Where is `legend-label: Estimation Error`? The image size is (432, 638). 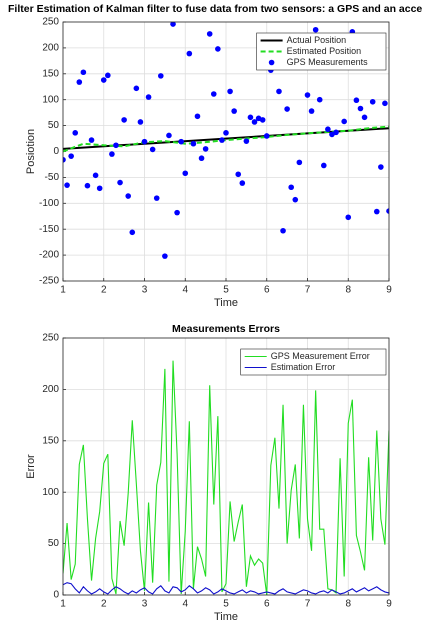 legend-label: Estimation Error is located at coordinates (303, 367).